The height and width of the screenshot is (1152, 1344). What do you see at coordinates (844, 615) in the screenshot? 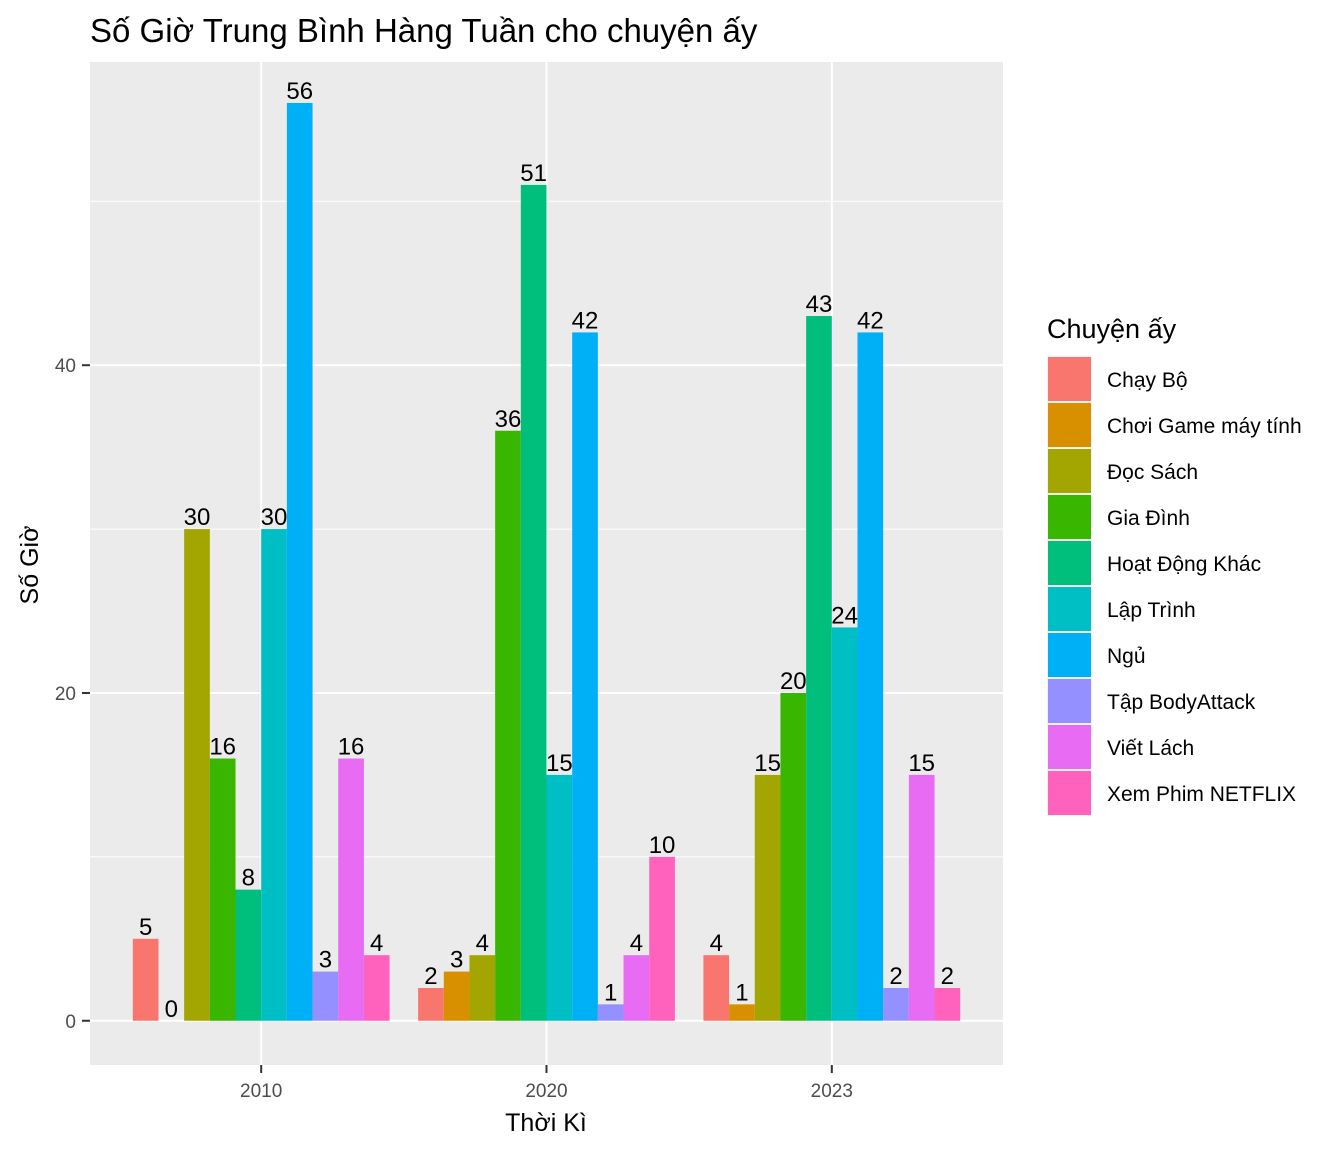
I see `bar-value-label: 24` at bounding box center [844, 615].